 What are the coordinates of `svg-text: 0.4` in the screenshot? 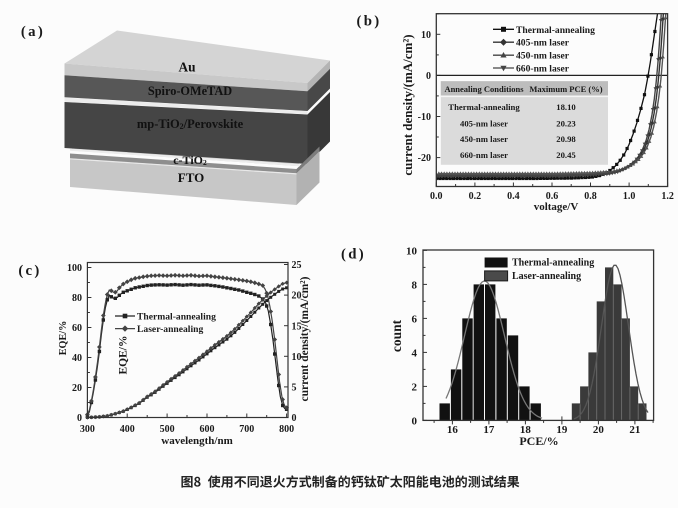 It's located at (513, 196).